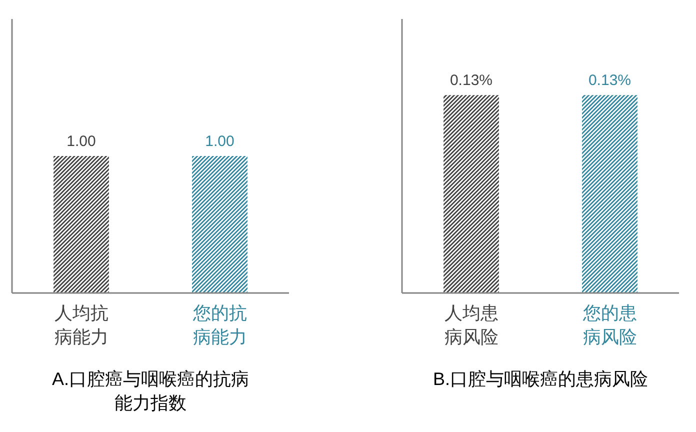 This screenshot has width=696, height=432. What do you see at coordinates (150, 391) in the screenshot?
I see `text: A.口腔癌与咽喉癌的抗病能力指数` at bounding box center [150, 391].